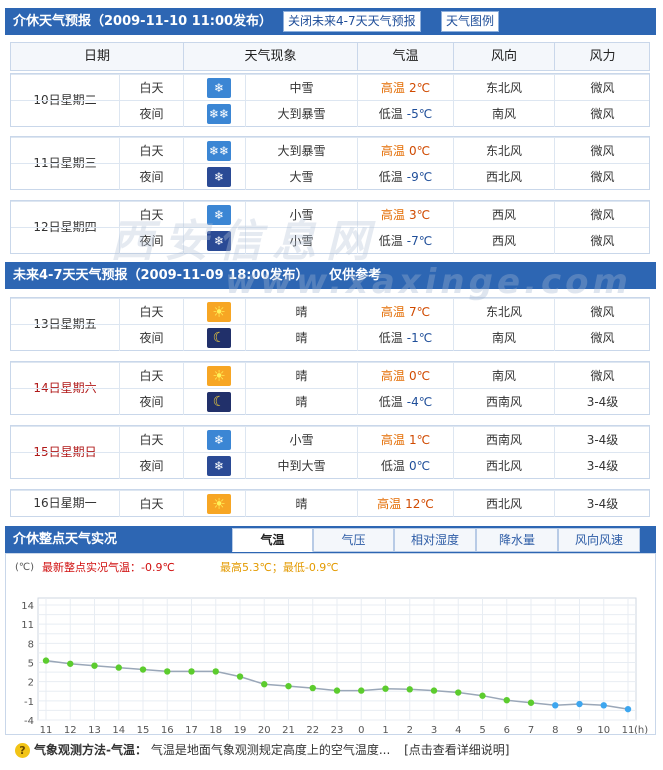  What do you see at coordinates (352, 21) in the screenshot?
I see `close-4-7-day-forecast-button: 关闭未来4-7天天气预报` at bounding box center [352, 21].